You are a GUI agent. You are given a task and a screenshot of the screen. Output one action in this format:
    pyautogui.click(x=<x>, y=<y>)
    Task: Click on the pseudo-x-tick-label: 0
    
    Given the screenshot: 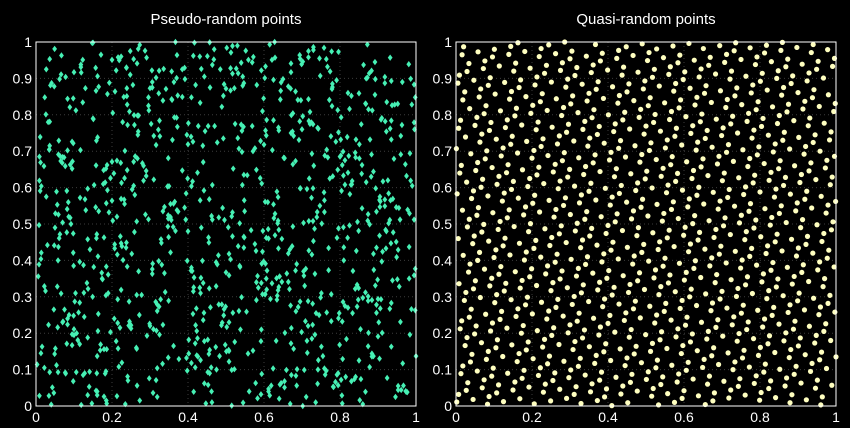 What is the action you would take?
    pyautogui.click(x=36, y=417)
    